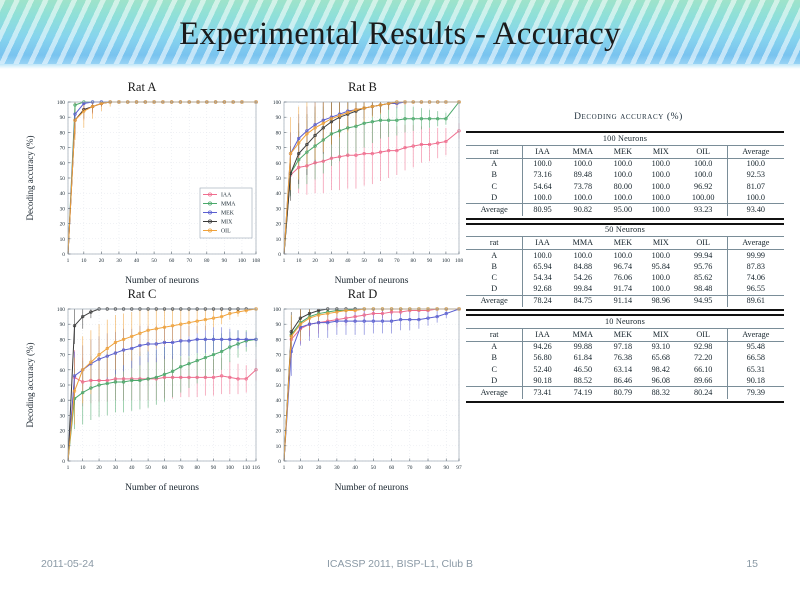 The width and height of the screenshot is (800, 598). I want to click on table-cell: 65.31, so click(755, 370).